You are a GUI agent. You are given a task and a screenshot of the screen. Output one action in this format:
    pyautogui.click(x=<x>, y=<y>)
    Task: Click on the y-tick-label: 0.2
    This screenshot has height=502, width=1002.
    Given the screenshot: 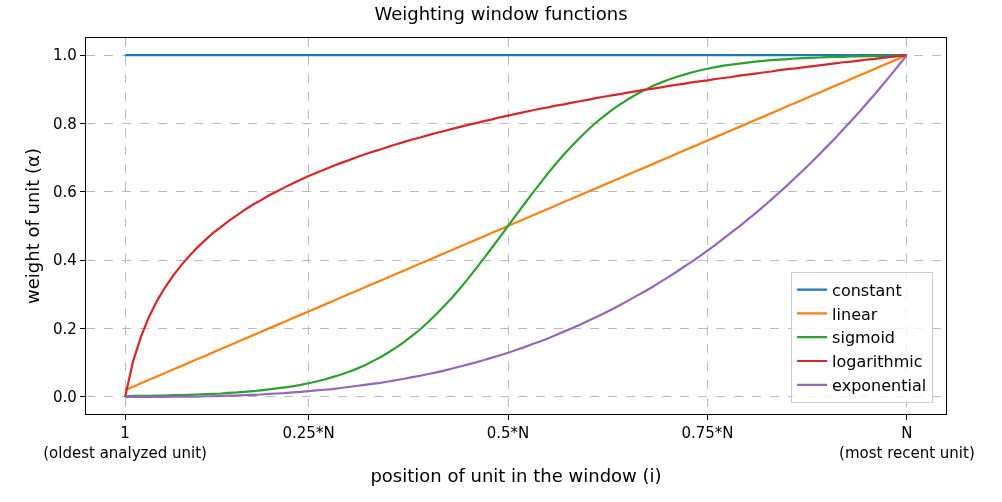 What is the action you would take?
    pyautogui.click(x=64, y=328)
    